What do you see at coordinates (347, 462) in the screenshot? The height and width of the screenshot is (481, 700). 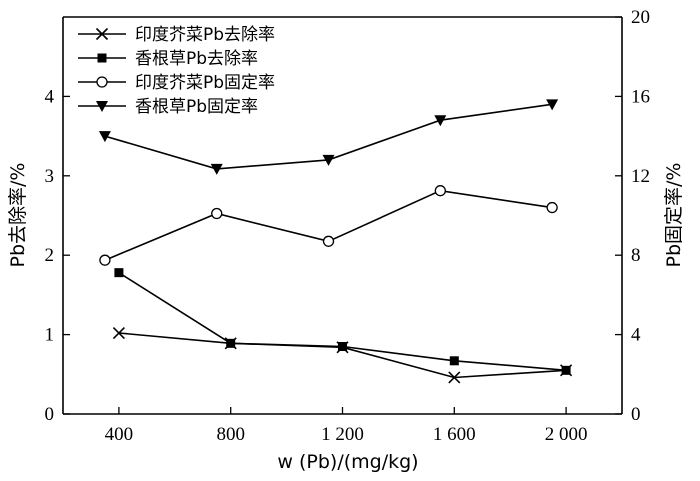 I see `x-axis-title: w (Pb)/(mg/kg)` at bounding box center [347, 462].